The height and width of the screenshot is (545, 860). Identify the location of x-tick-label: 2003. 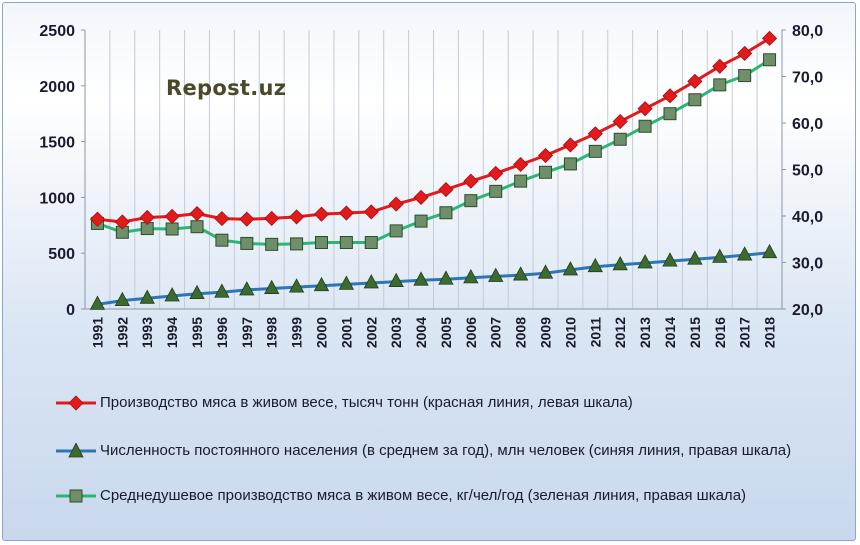
(396, 332).